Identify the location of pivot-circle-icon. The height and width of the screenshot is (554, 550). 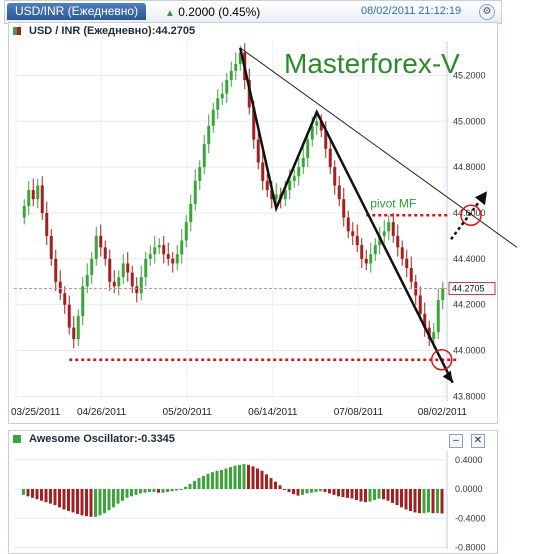
(471, 215).